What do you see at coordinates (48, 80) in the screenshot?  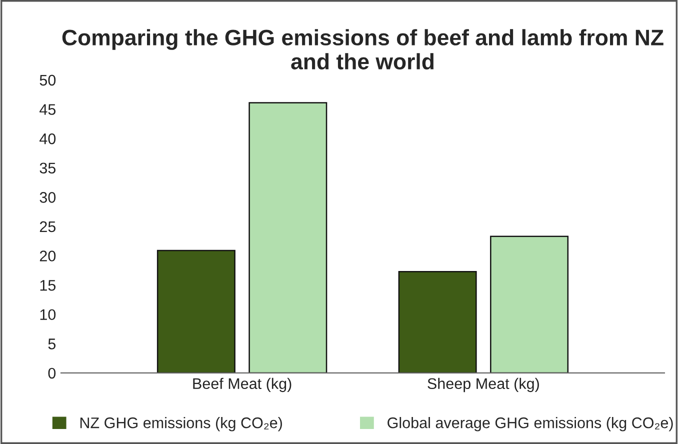 I see `y-tick-label: 50` at bounding box center [48, 80].